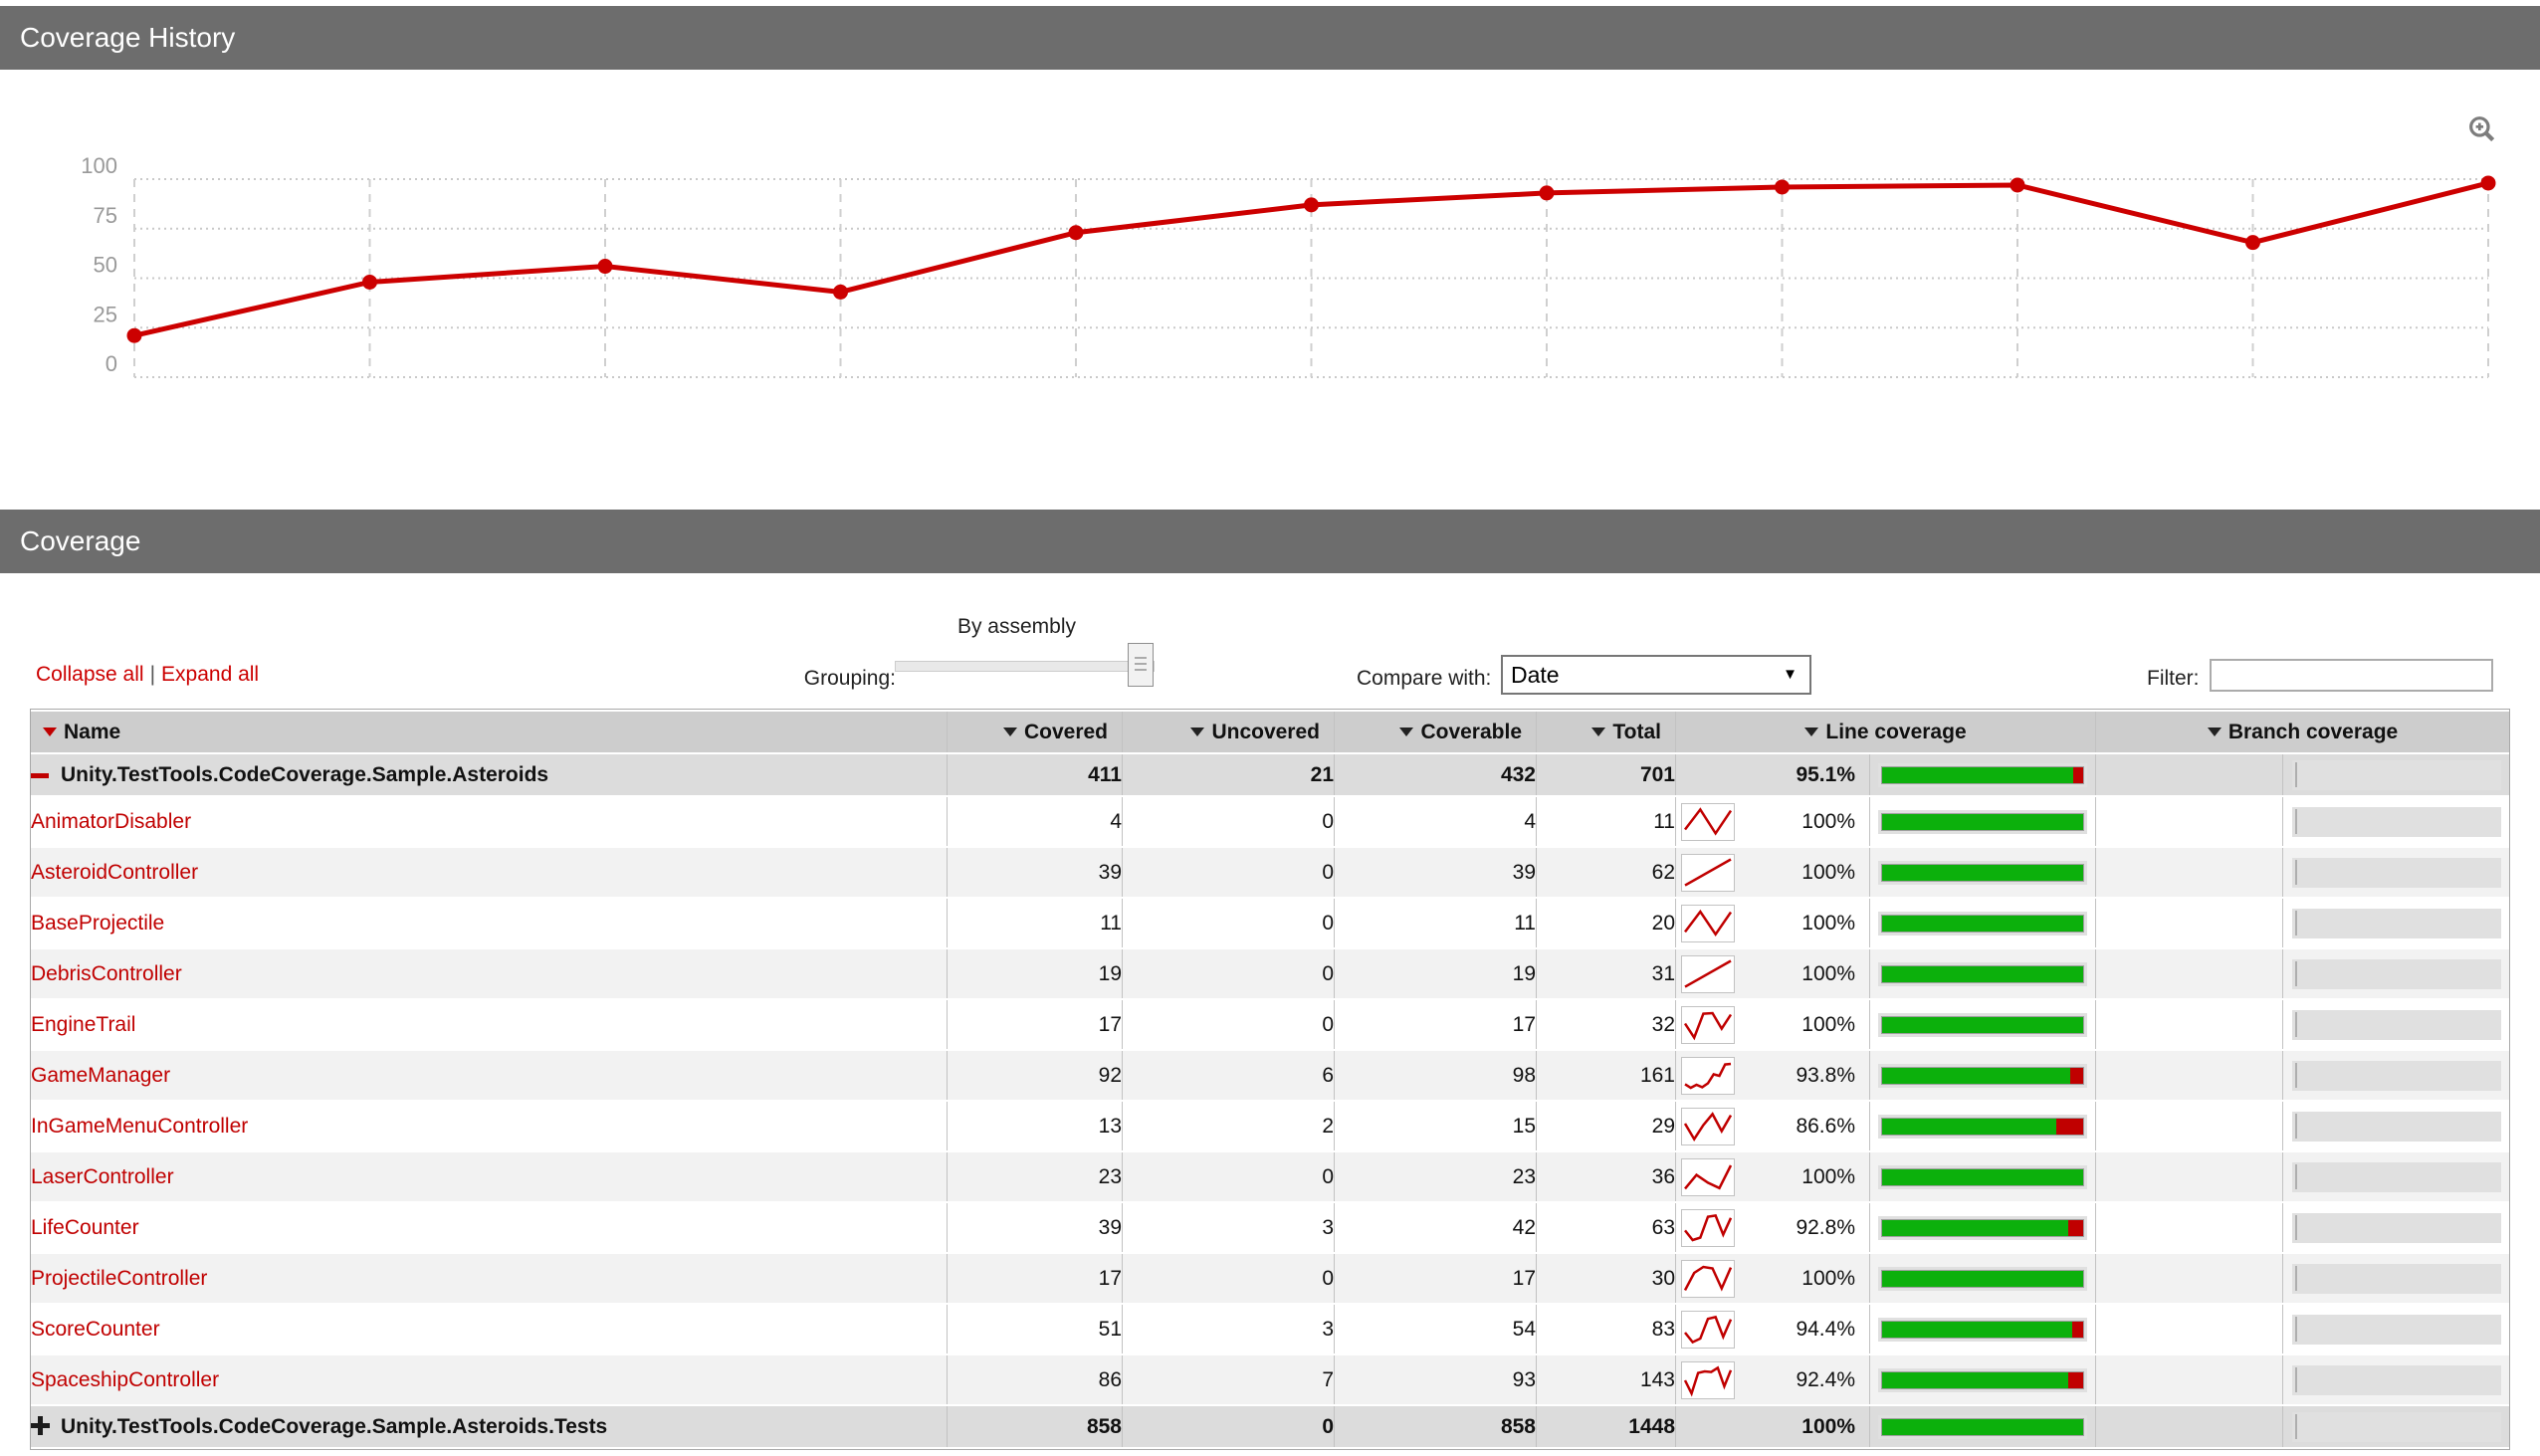 This screenshot has height=1456, width=2540. What do you see at coordinates (119, 1278) in the screenshot?
I see `class-link: ProjectileController` at bounding box center [119, 1278].